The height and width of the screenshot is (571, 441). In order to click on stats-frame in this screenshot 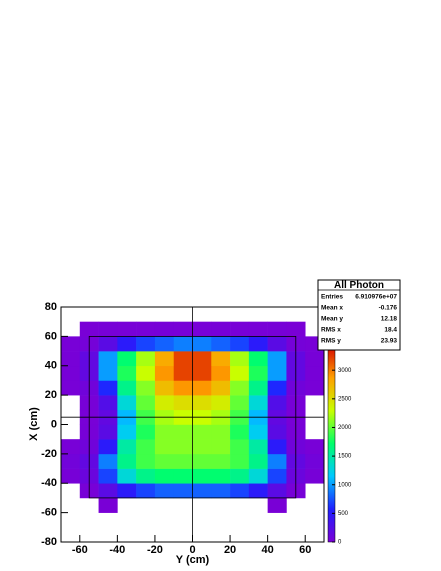, I will do `click(359, 315)`.